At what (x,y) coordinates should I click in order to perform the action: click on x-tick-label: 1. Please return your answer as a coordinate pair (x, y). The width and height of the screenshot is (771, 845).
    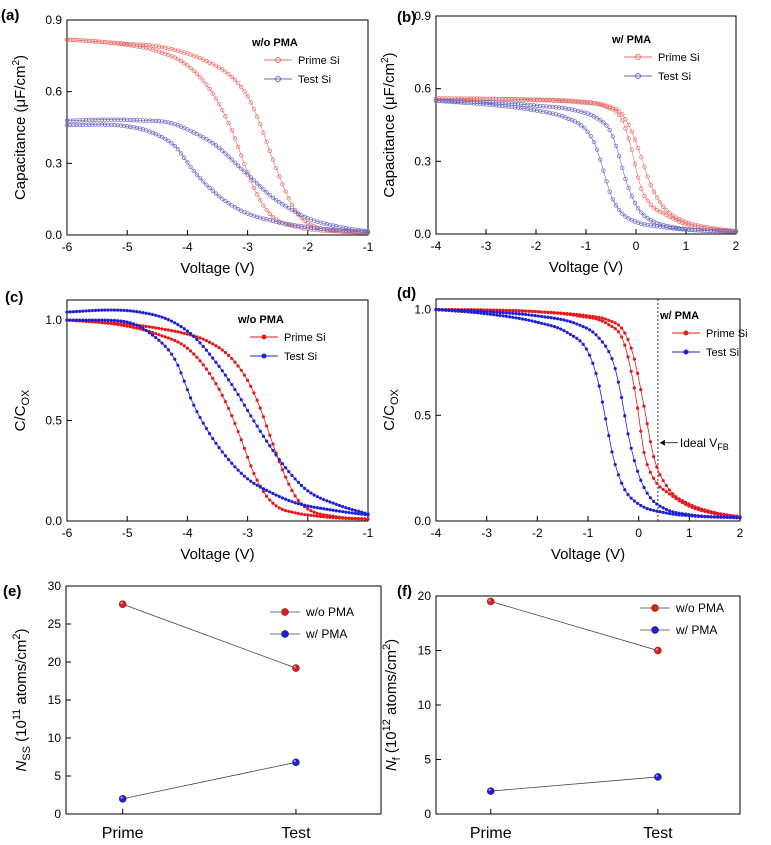
    Looking at the image, I should click on (686, 246).